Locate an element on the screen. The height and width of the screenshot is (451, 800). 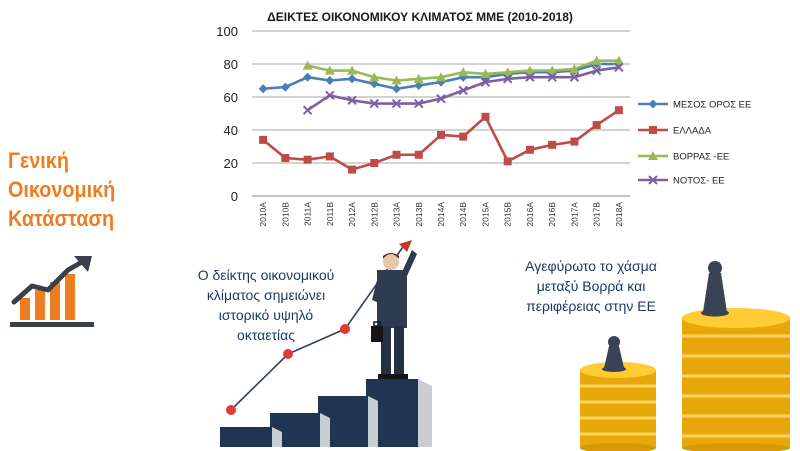
caption-line: κλίματος σημειώνει is located at coordinates (266, 295).